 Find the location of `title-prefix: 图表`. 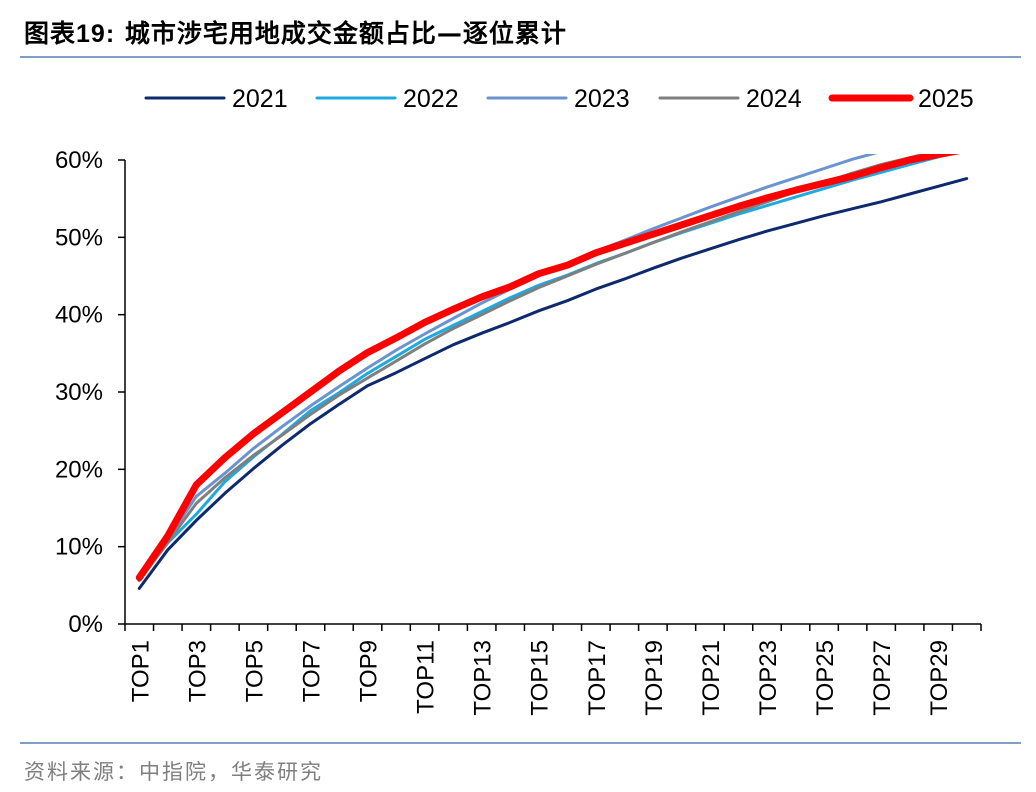

title-prefix: 图表 is located at coordinates (50, 33).